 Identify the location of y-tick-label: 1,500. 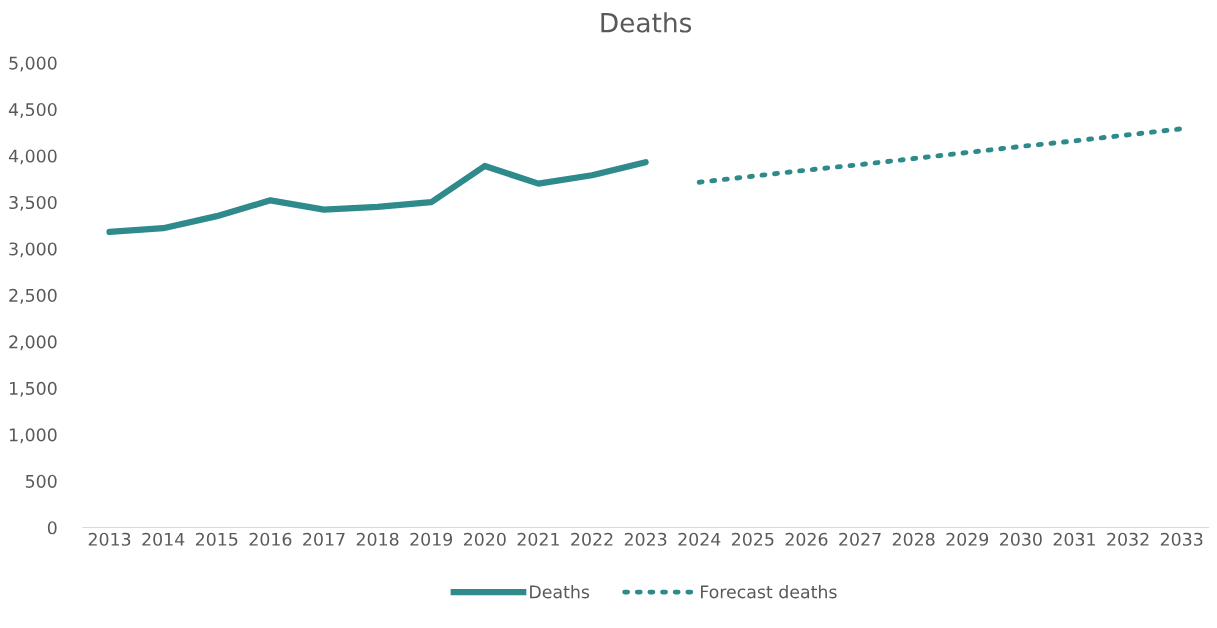
(33, 389).